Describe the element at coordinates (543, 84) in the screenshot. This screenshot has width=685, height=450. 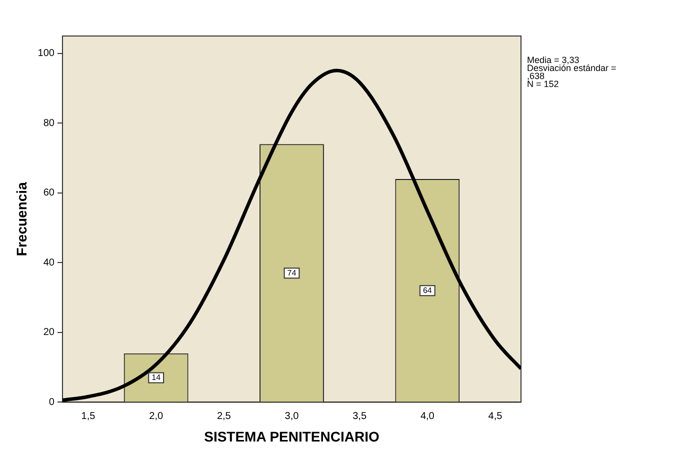
I see `text: N = 152` at that location.